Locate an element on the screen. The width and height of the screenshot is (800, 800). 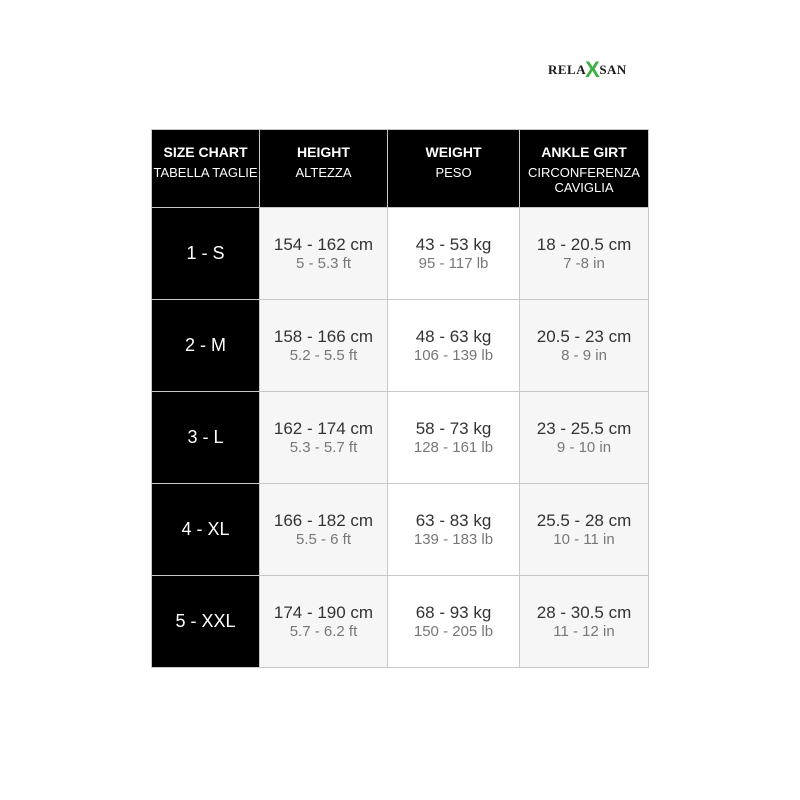
ankle-cell-metric: 20.5 - 23 cm is located at coordinates (584, 336).